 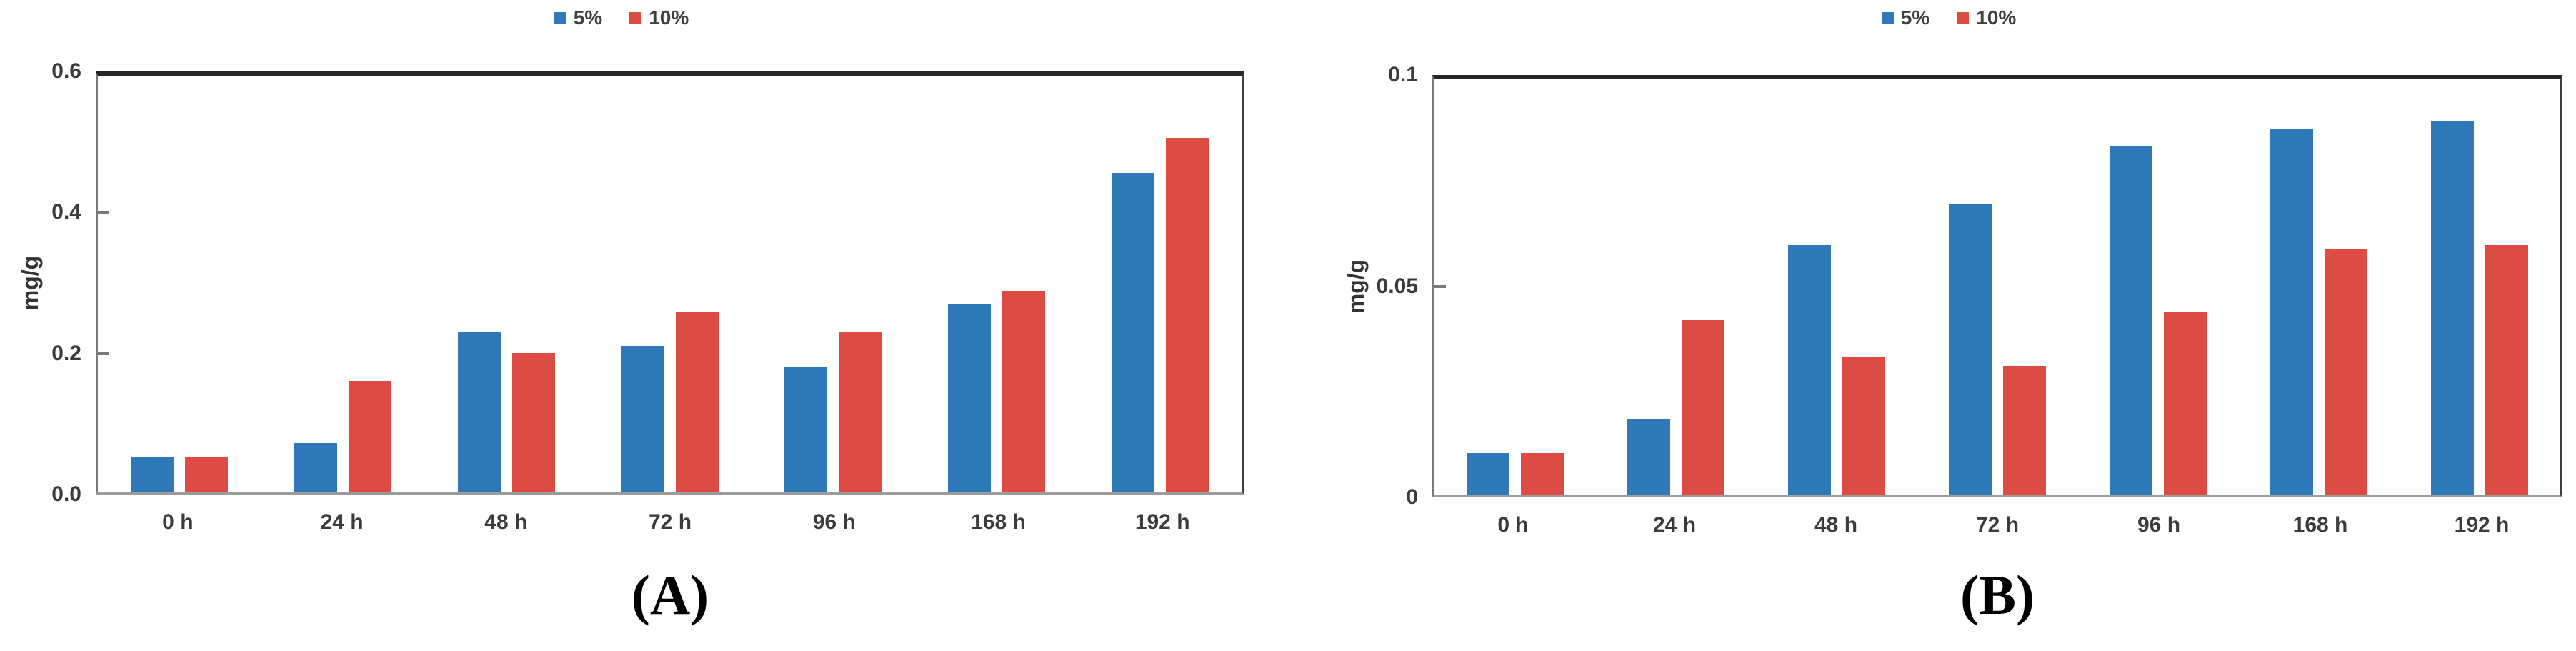 I want to click on y-tick-label: 0.0, so click(x=66, y=494).